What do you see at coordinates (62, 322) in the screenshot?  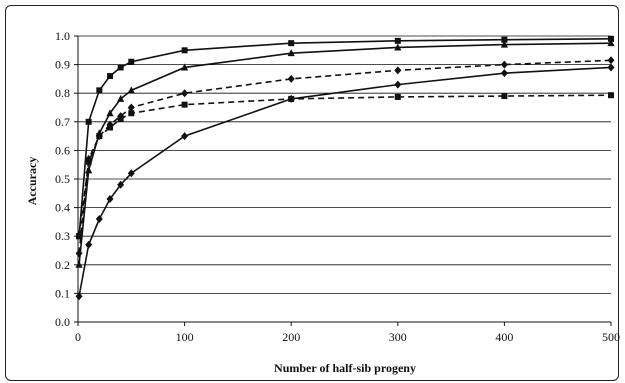 I see `y-tick-label: 0.0` at bounding box center [62, 322].